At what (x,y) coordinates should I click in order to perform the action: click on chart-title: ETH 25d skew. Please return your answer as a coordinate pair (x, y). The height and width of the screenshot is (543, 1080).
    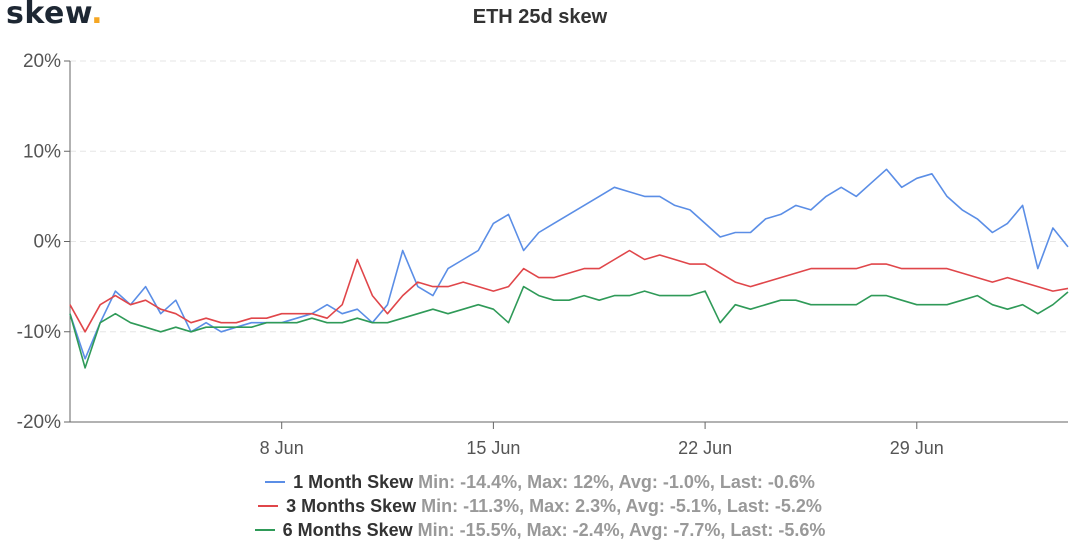
    Looking at the image, I should click on (540, 17).